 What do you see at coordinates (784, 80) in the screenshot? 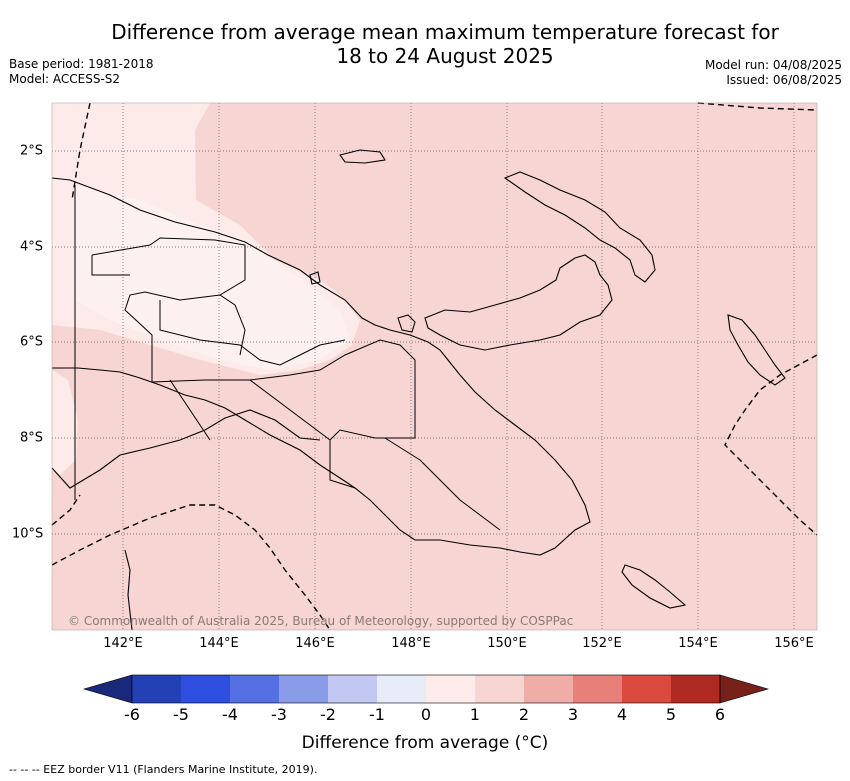
I see `issued-date: Issued: 06/08/2025` at bounding box center [784, 80].